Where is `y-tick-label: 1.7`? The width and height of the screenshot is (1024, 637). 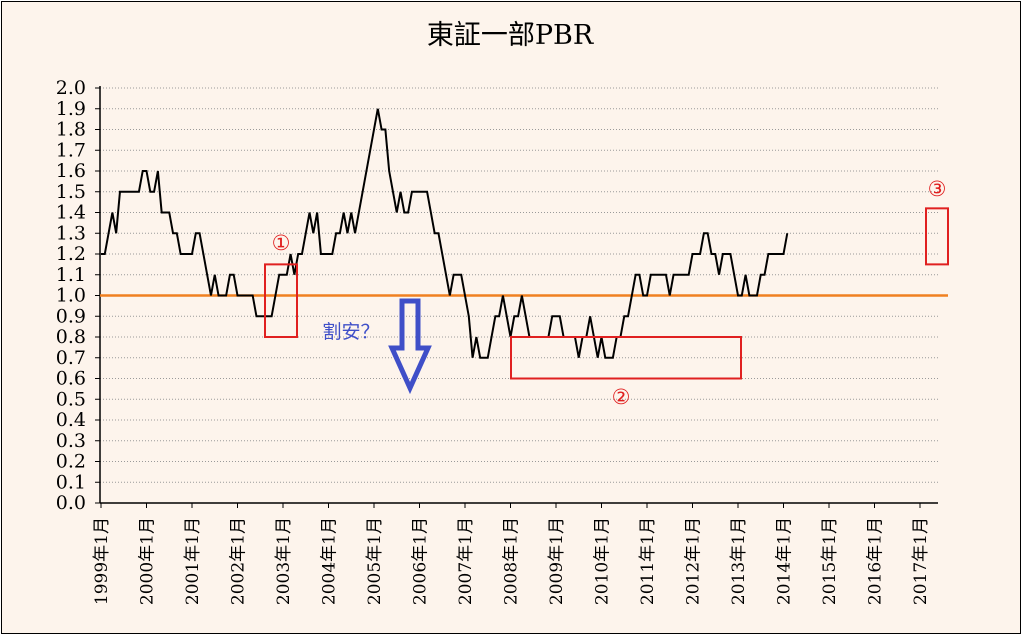 y-tick-label: 1.7 is located at coordinates (71, 150).